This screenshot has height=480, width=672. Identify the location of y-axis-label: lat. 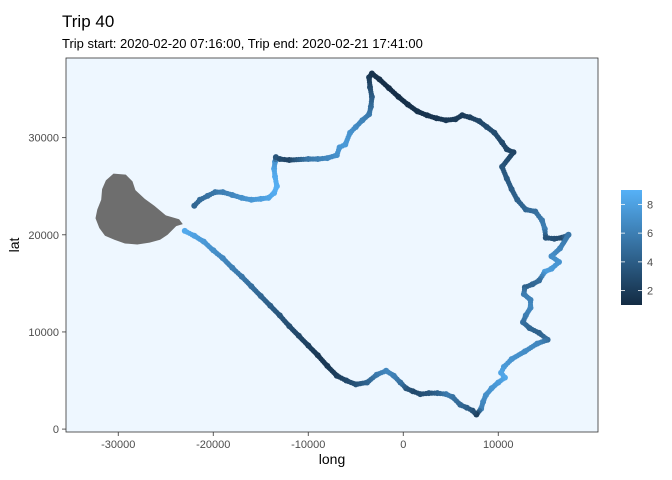
(14, 245).